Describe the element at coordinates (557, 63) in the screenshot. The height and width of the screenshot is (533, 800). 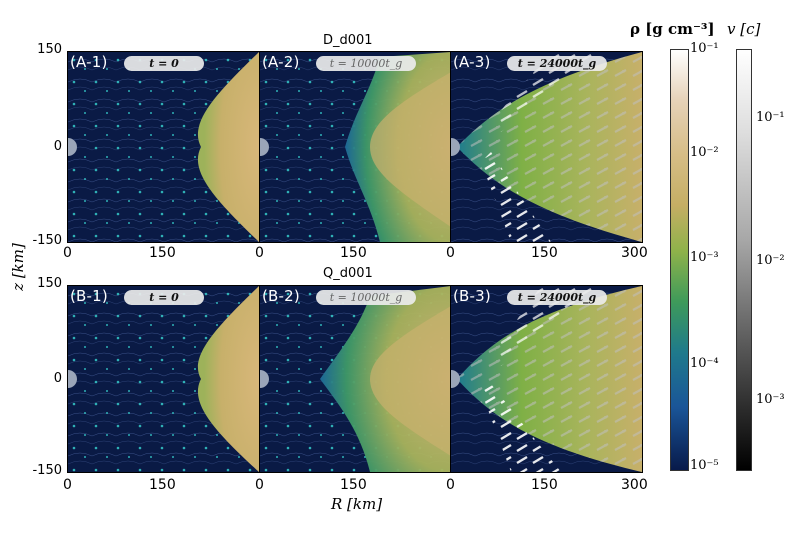
I see `panel-a3-time: t = 24000t_g` at that location.